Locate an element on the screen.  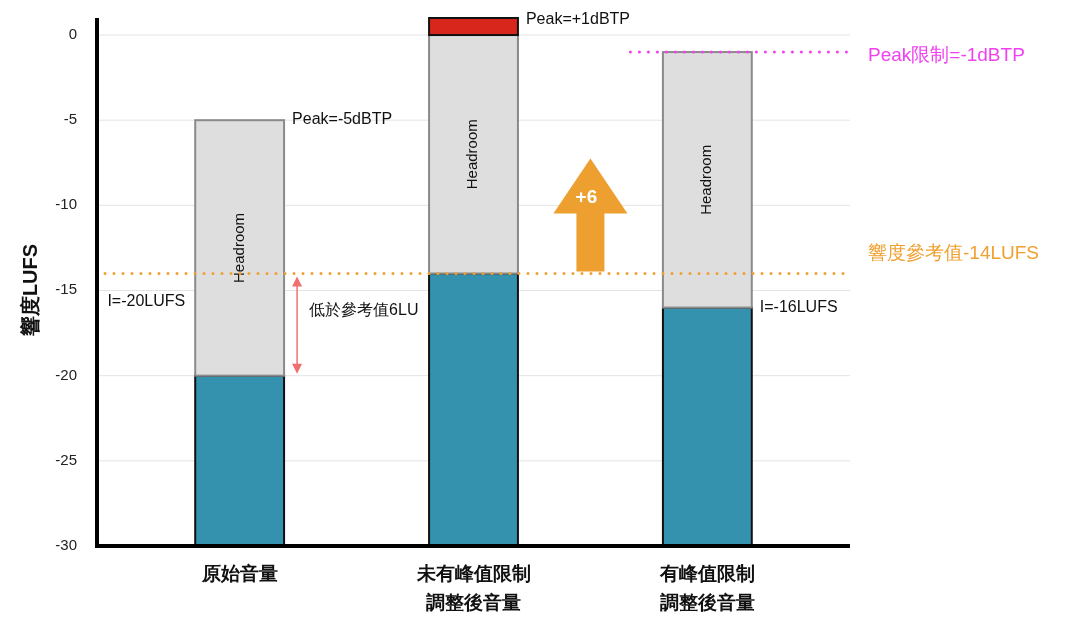
annotation: 低於參考值6LU is located at coordinates (364, 310).